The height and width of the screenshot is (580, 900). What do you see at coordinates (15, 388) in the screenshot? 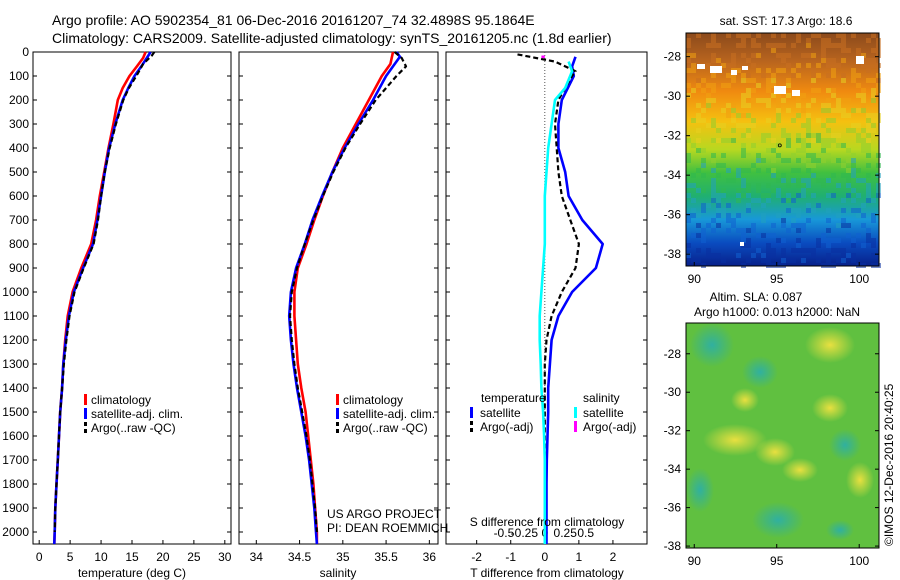
I see `depth-tick-label: 1400` at bounding box center [15, 388].